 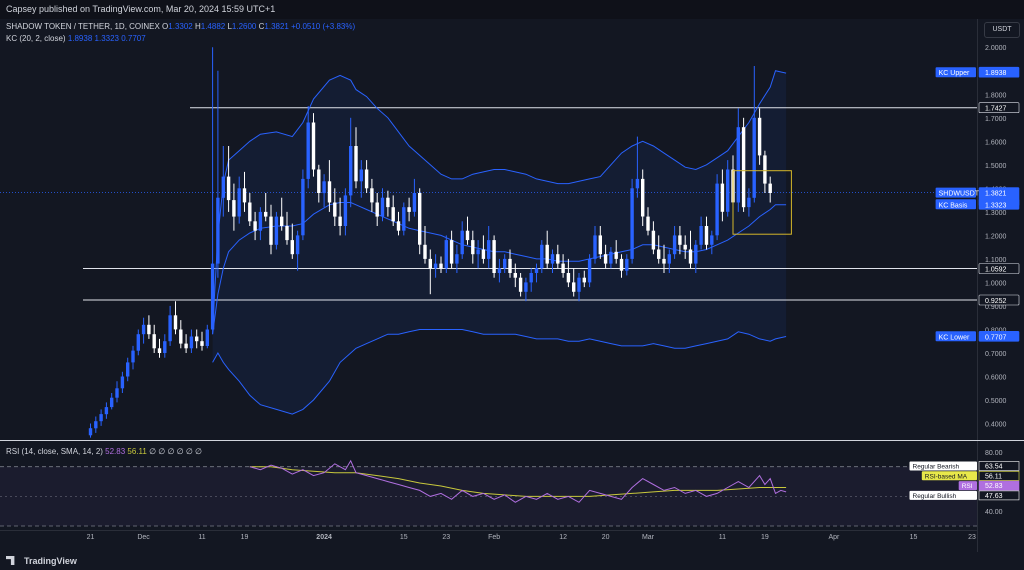 I want to click on currency-button: USDT, so click(x=1002, y=30).